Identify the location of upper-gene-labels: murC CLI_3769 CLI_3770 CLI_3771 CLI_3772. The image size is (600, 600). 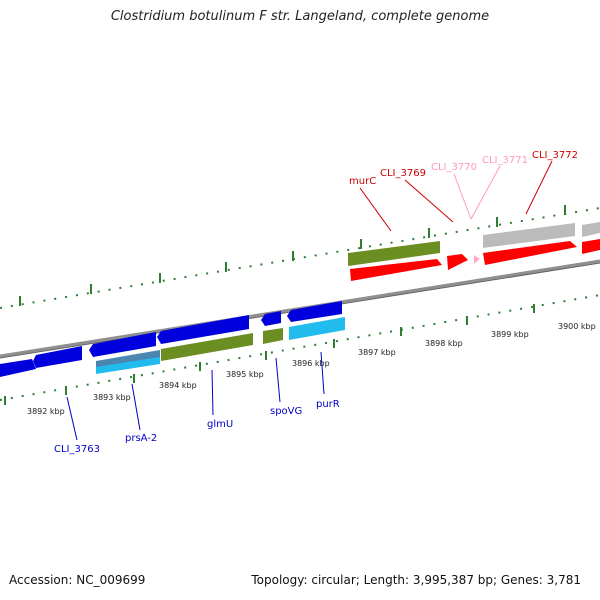
(463, 168).